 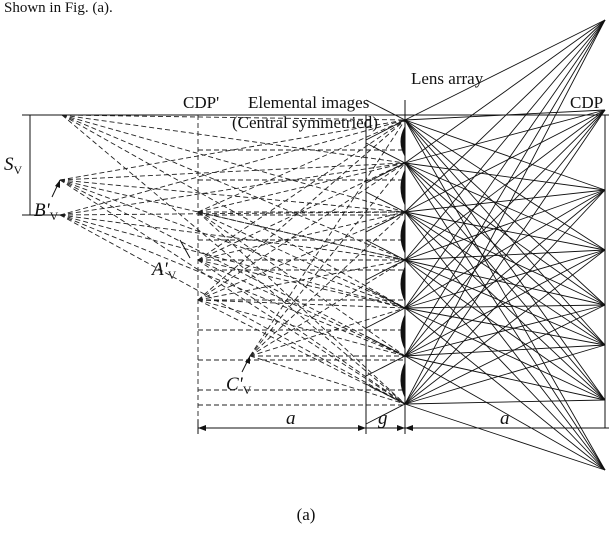 What do you see at coordinates (13, 165) in the screenshot?
I see `s-v-label: SV` at bounding box center [13, 165].